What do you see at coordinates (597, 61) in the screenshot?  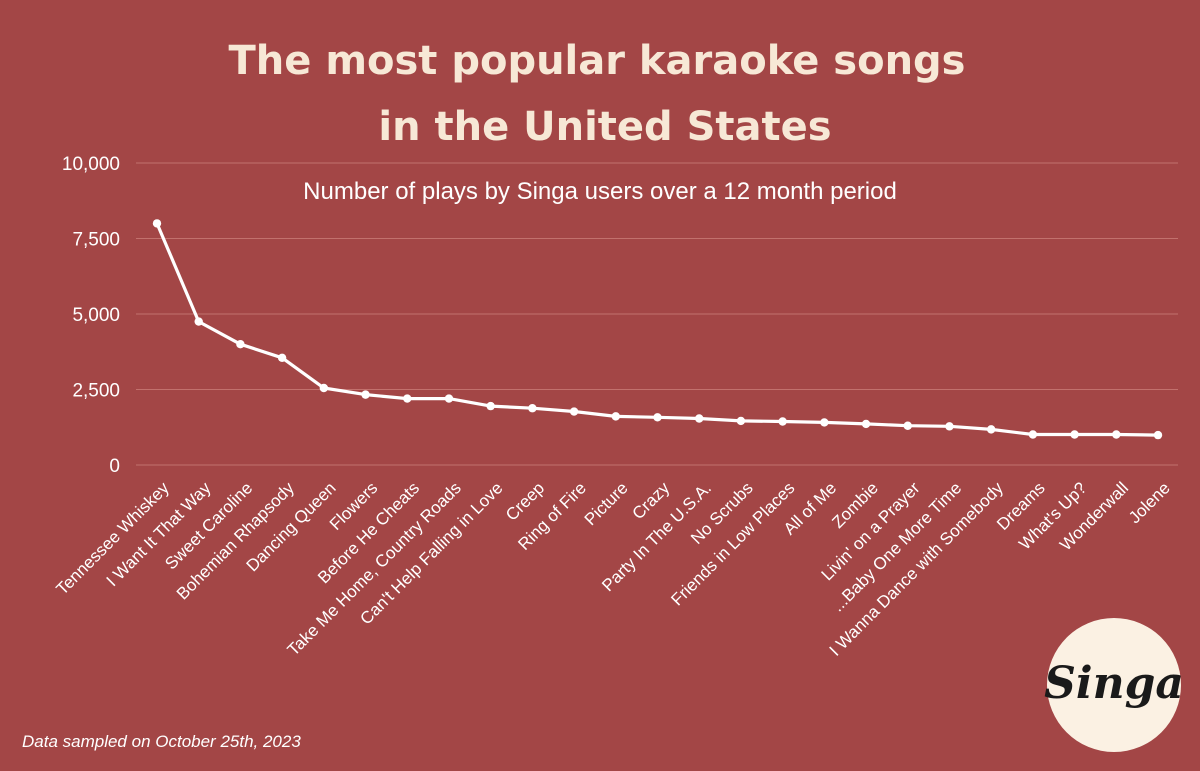 I see `chart-title-line-1: The most popular karaoke songs` at bounding box center [597, 61].